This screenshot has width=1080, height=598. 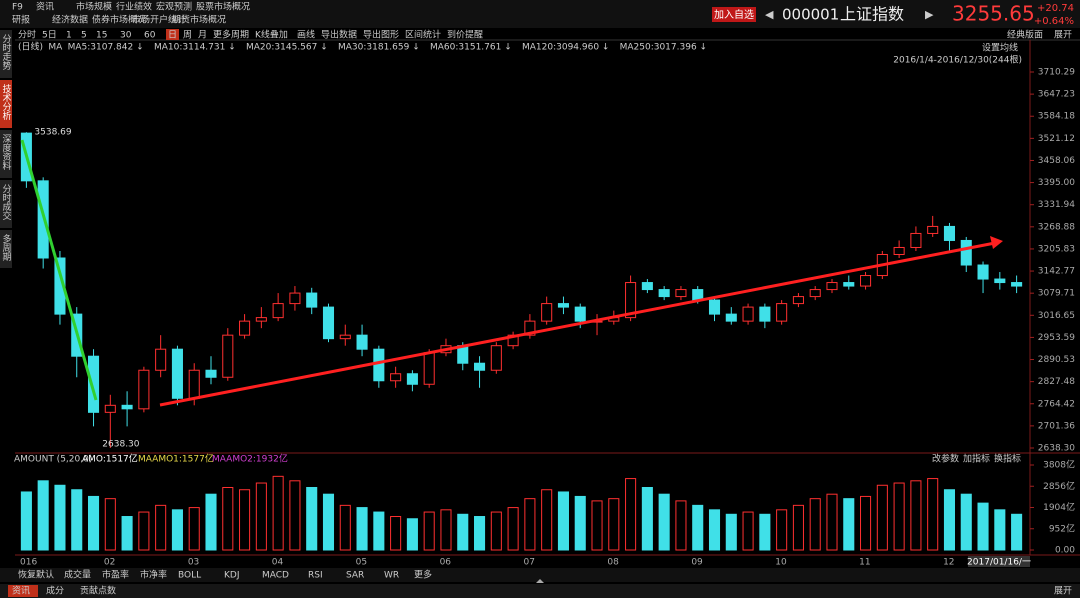 I want to click on toolbar-item: 5, so click(x=84, y=36).